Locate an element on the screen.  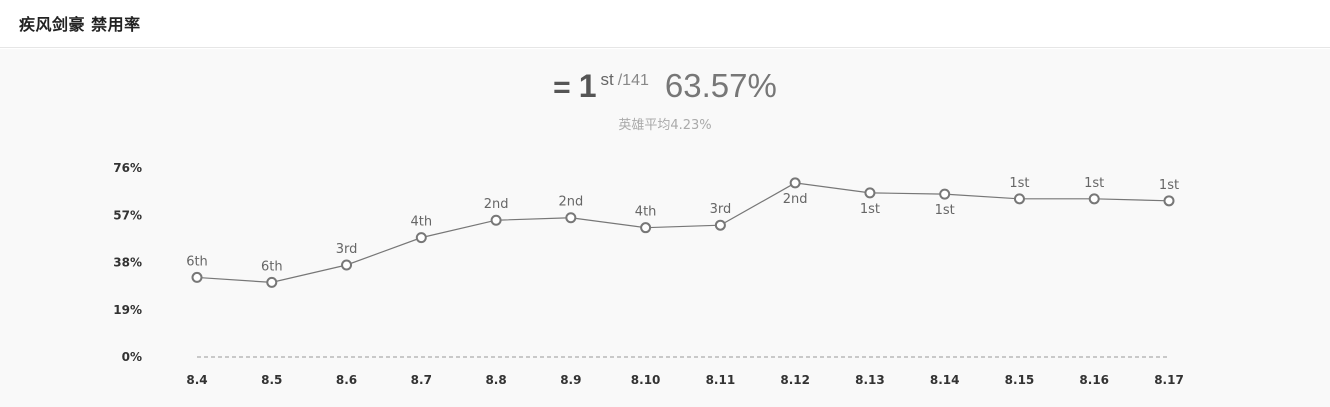
y-tick-label: 0% is located at coordinates (132, 357).